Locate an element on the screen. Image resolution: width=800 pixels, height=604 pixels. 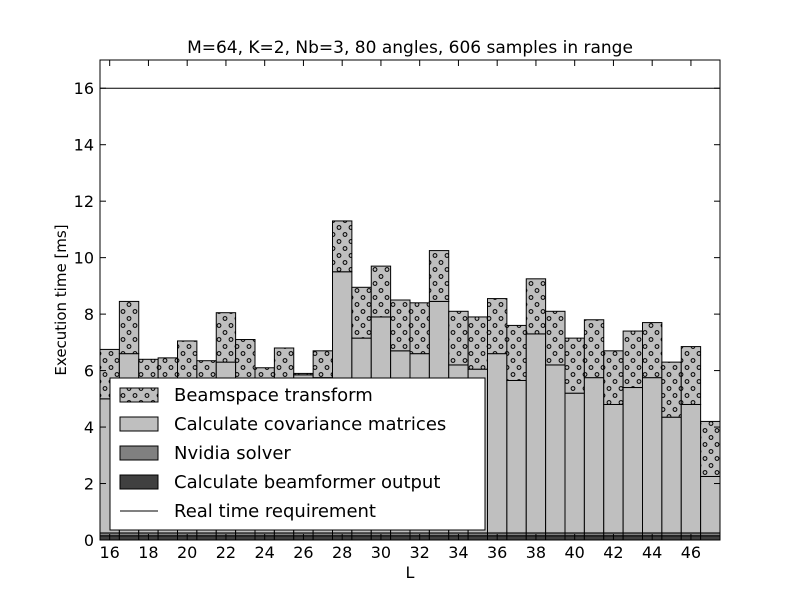
y-axis-label: Execution time [ms] is located at coordinates (61, 299).